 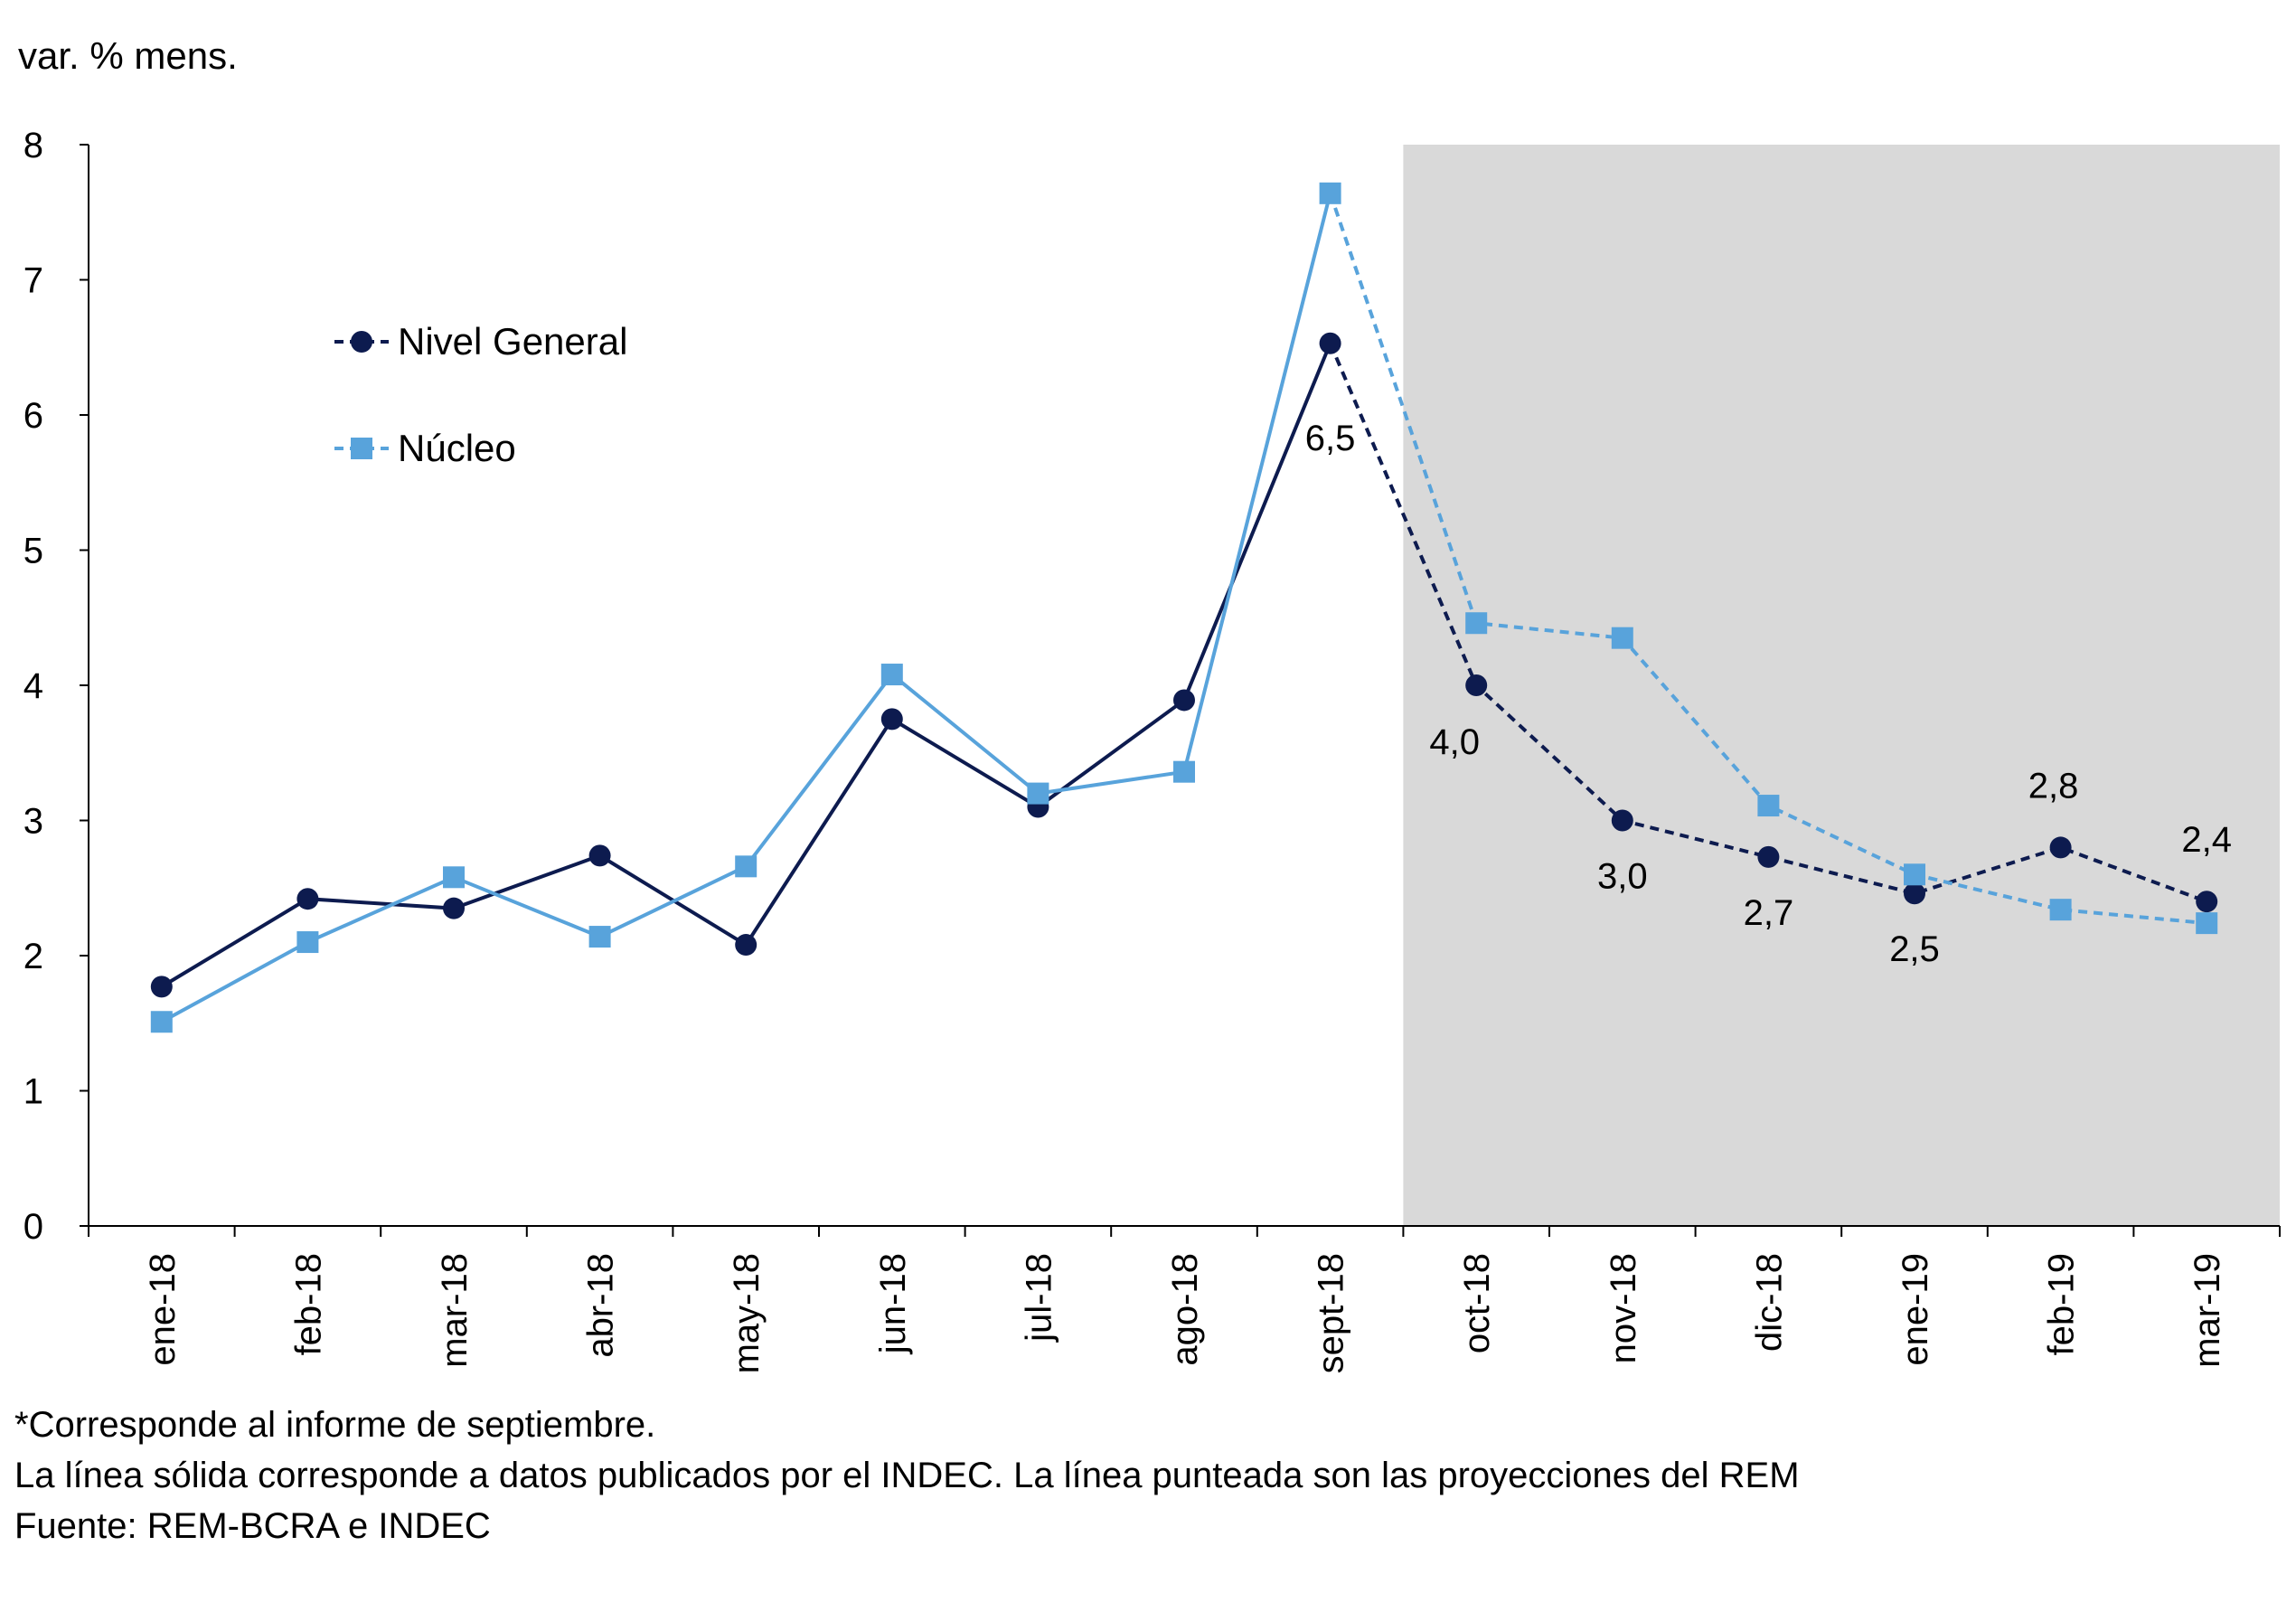 What do you see at coordinates (33, 1227) in the screenshot?
I see `y-tick-label: 0` at bounding box center [33, 1227].